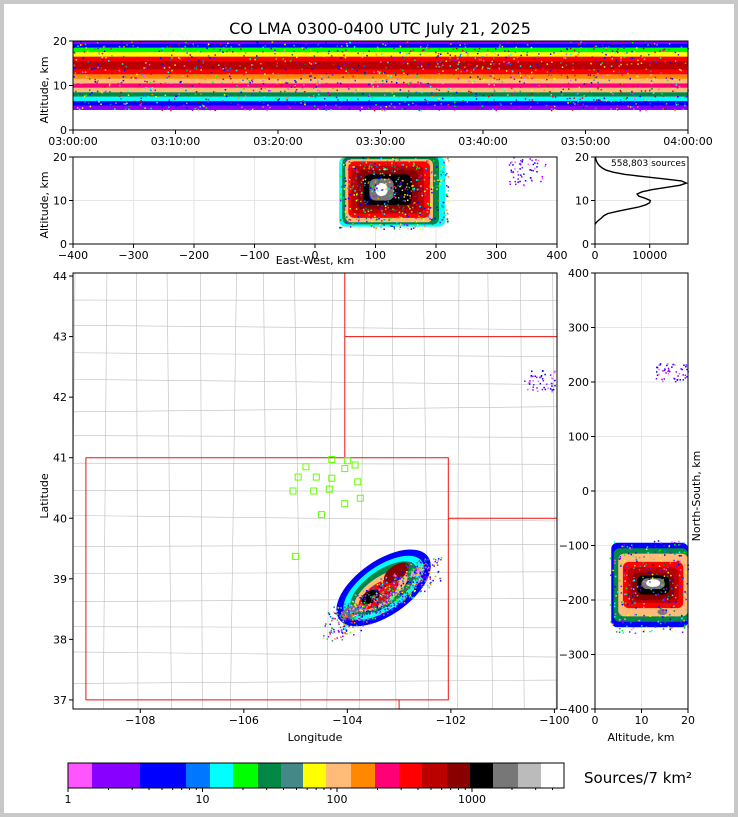 This screenshot has height=817, width=738. Describe the element at coordinates (315, 518) in the screenshot. I see `county-boundary` at that location.